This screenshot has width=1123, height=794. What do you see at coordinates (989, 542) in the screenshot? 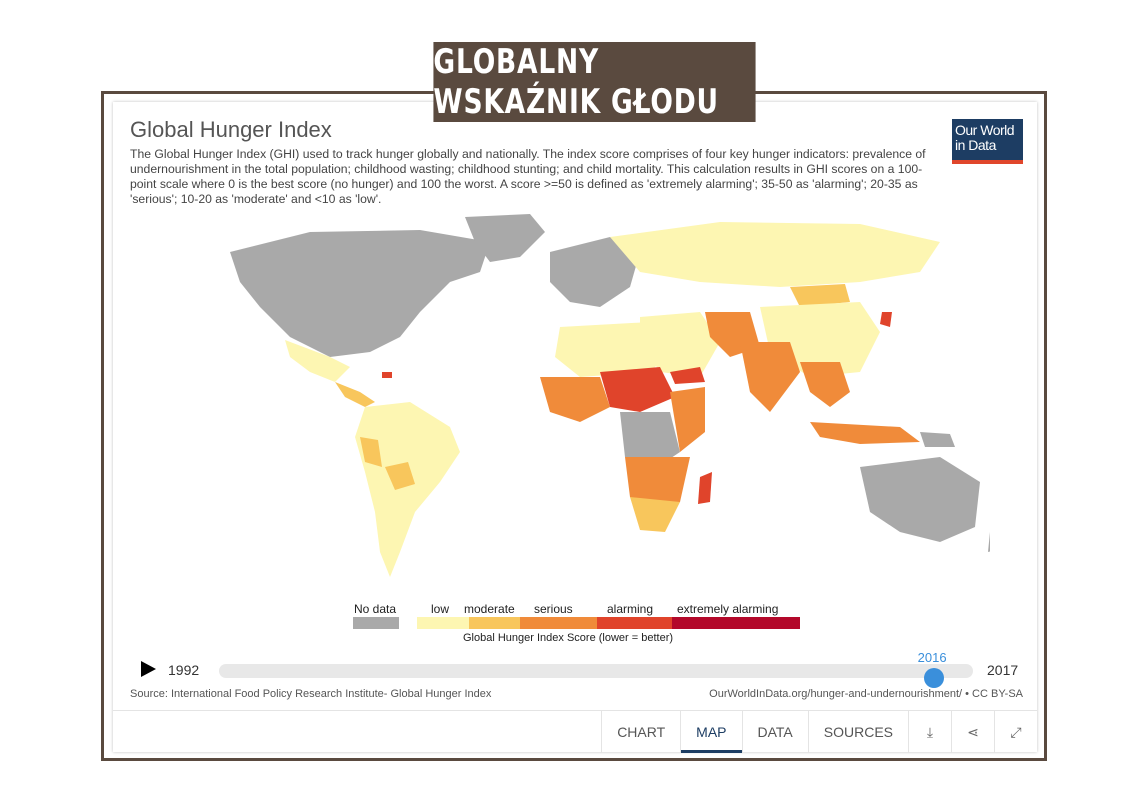
I see `region-new-zealand` at bounding box center [989, 542].